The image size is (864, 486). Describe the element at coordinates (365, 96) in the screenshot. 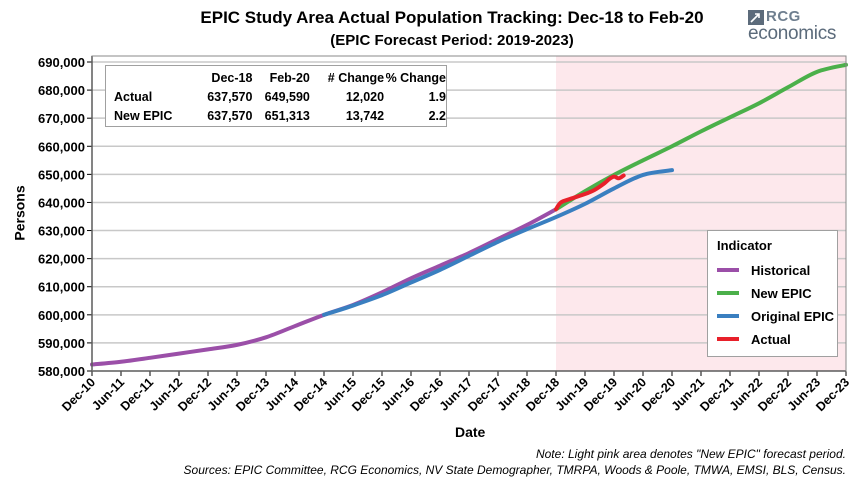

I see `cell-change: 12,020` at that location.